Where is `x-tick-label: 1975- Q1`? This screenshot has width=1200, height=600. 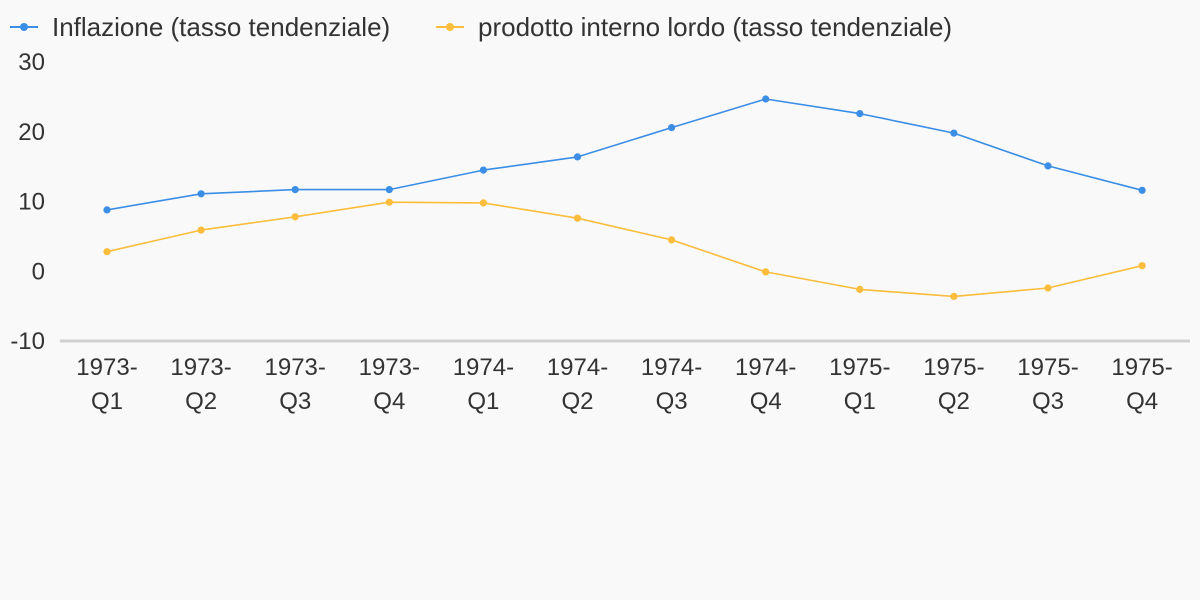
x-tick-label: 1975- Q1 is located at coordinates (859, 384).